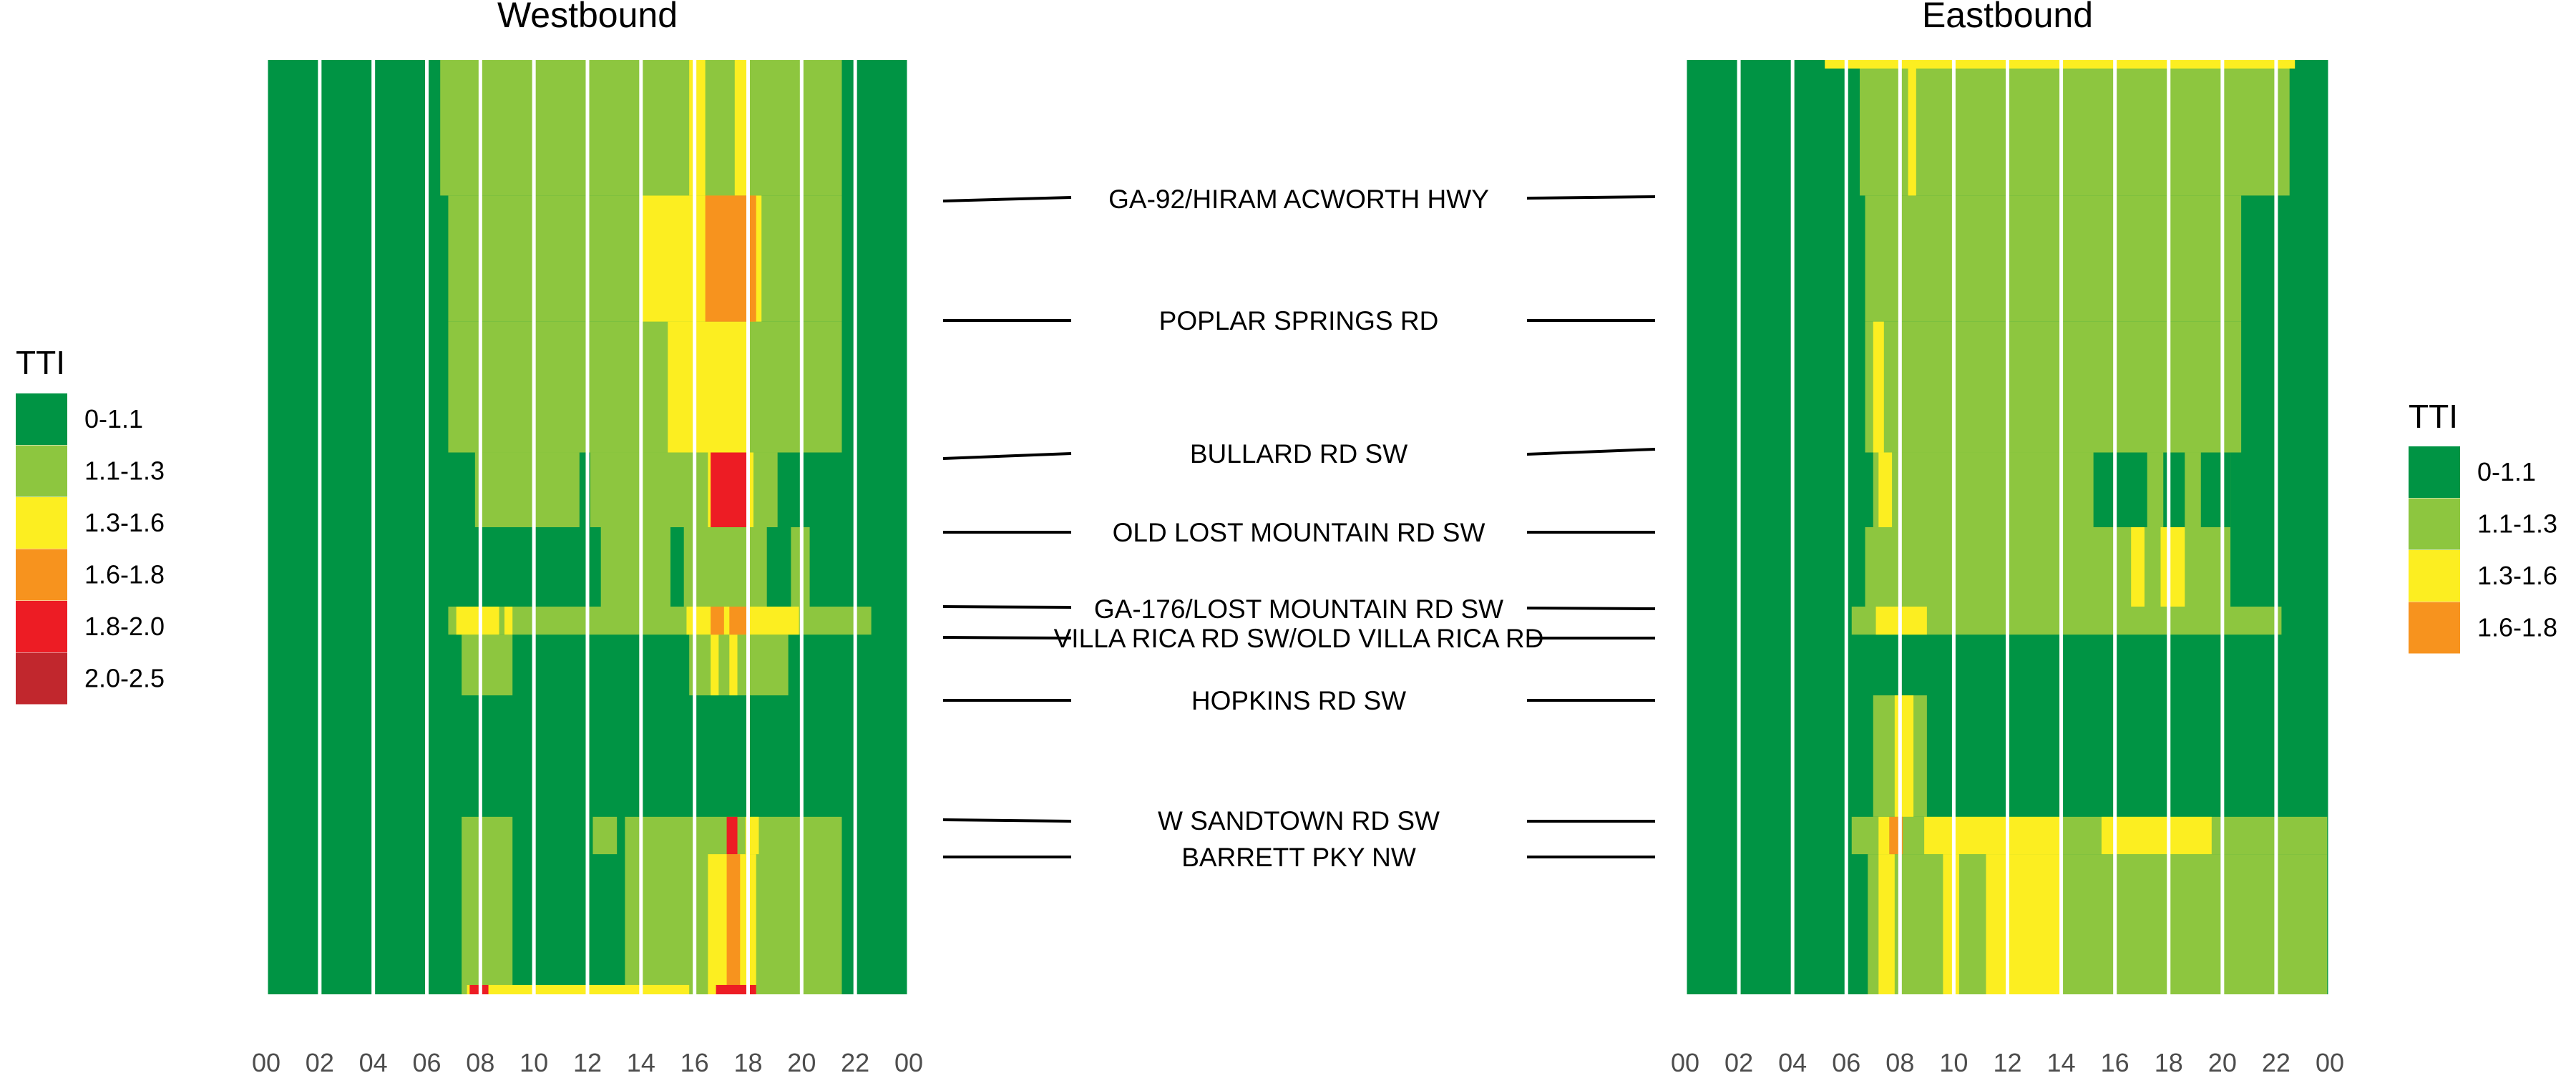 Image resolution: width=2576 pixels, height=1073 pixels. I want to click on road-label: GA-92/HIRAM ACWORTH HWY, so click(1298, 200).